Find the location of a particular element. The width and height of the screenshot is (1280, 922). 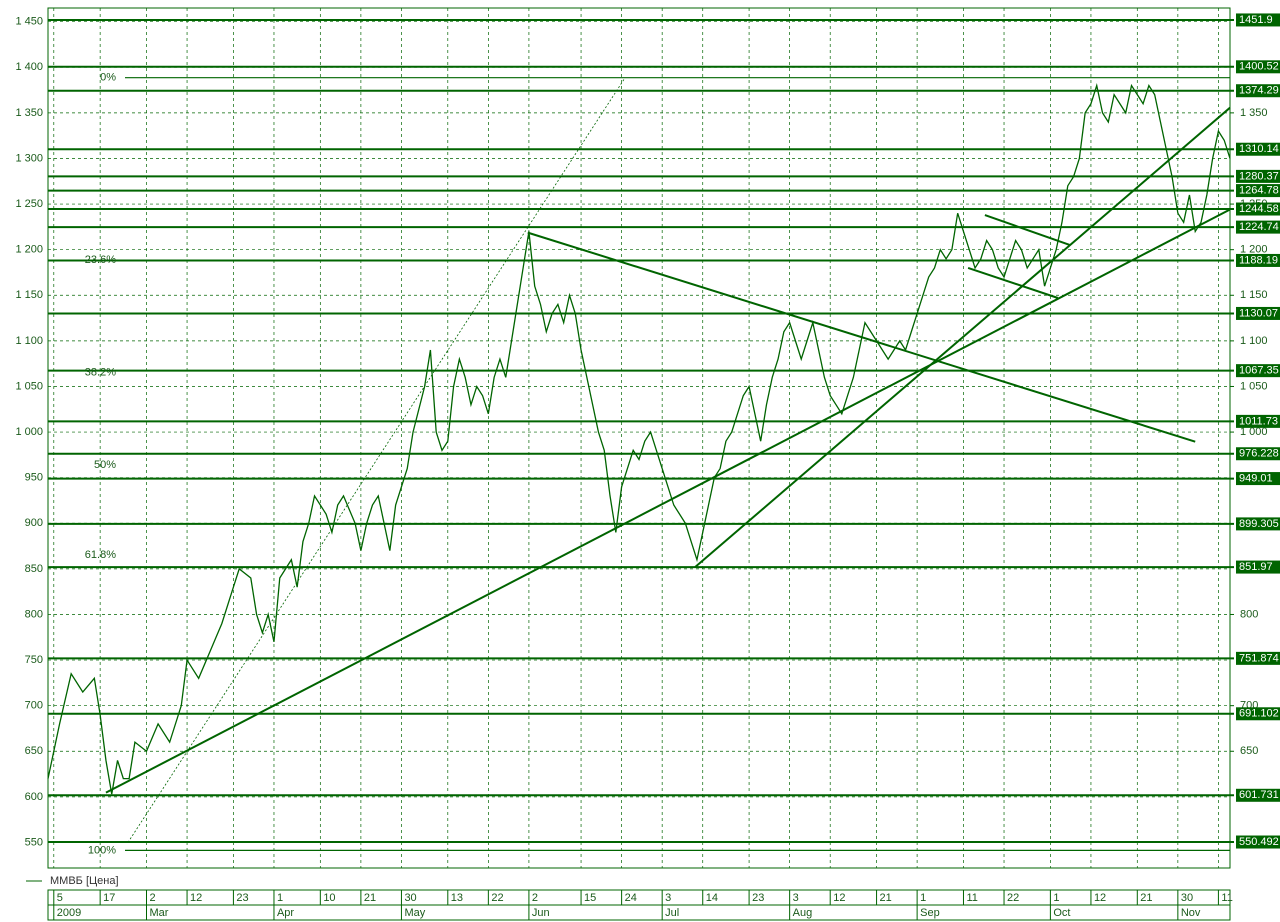

fib-label: 23.6% is located at coordinates (100, 260).